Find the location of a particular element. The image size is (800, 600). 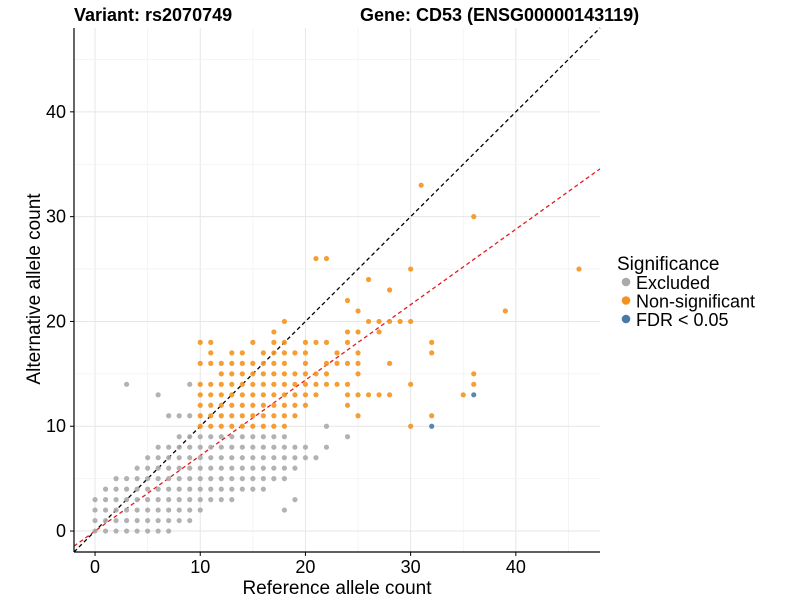

legend-label: FDR < 0.05 is located at coordinates (682, 320).